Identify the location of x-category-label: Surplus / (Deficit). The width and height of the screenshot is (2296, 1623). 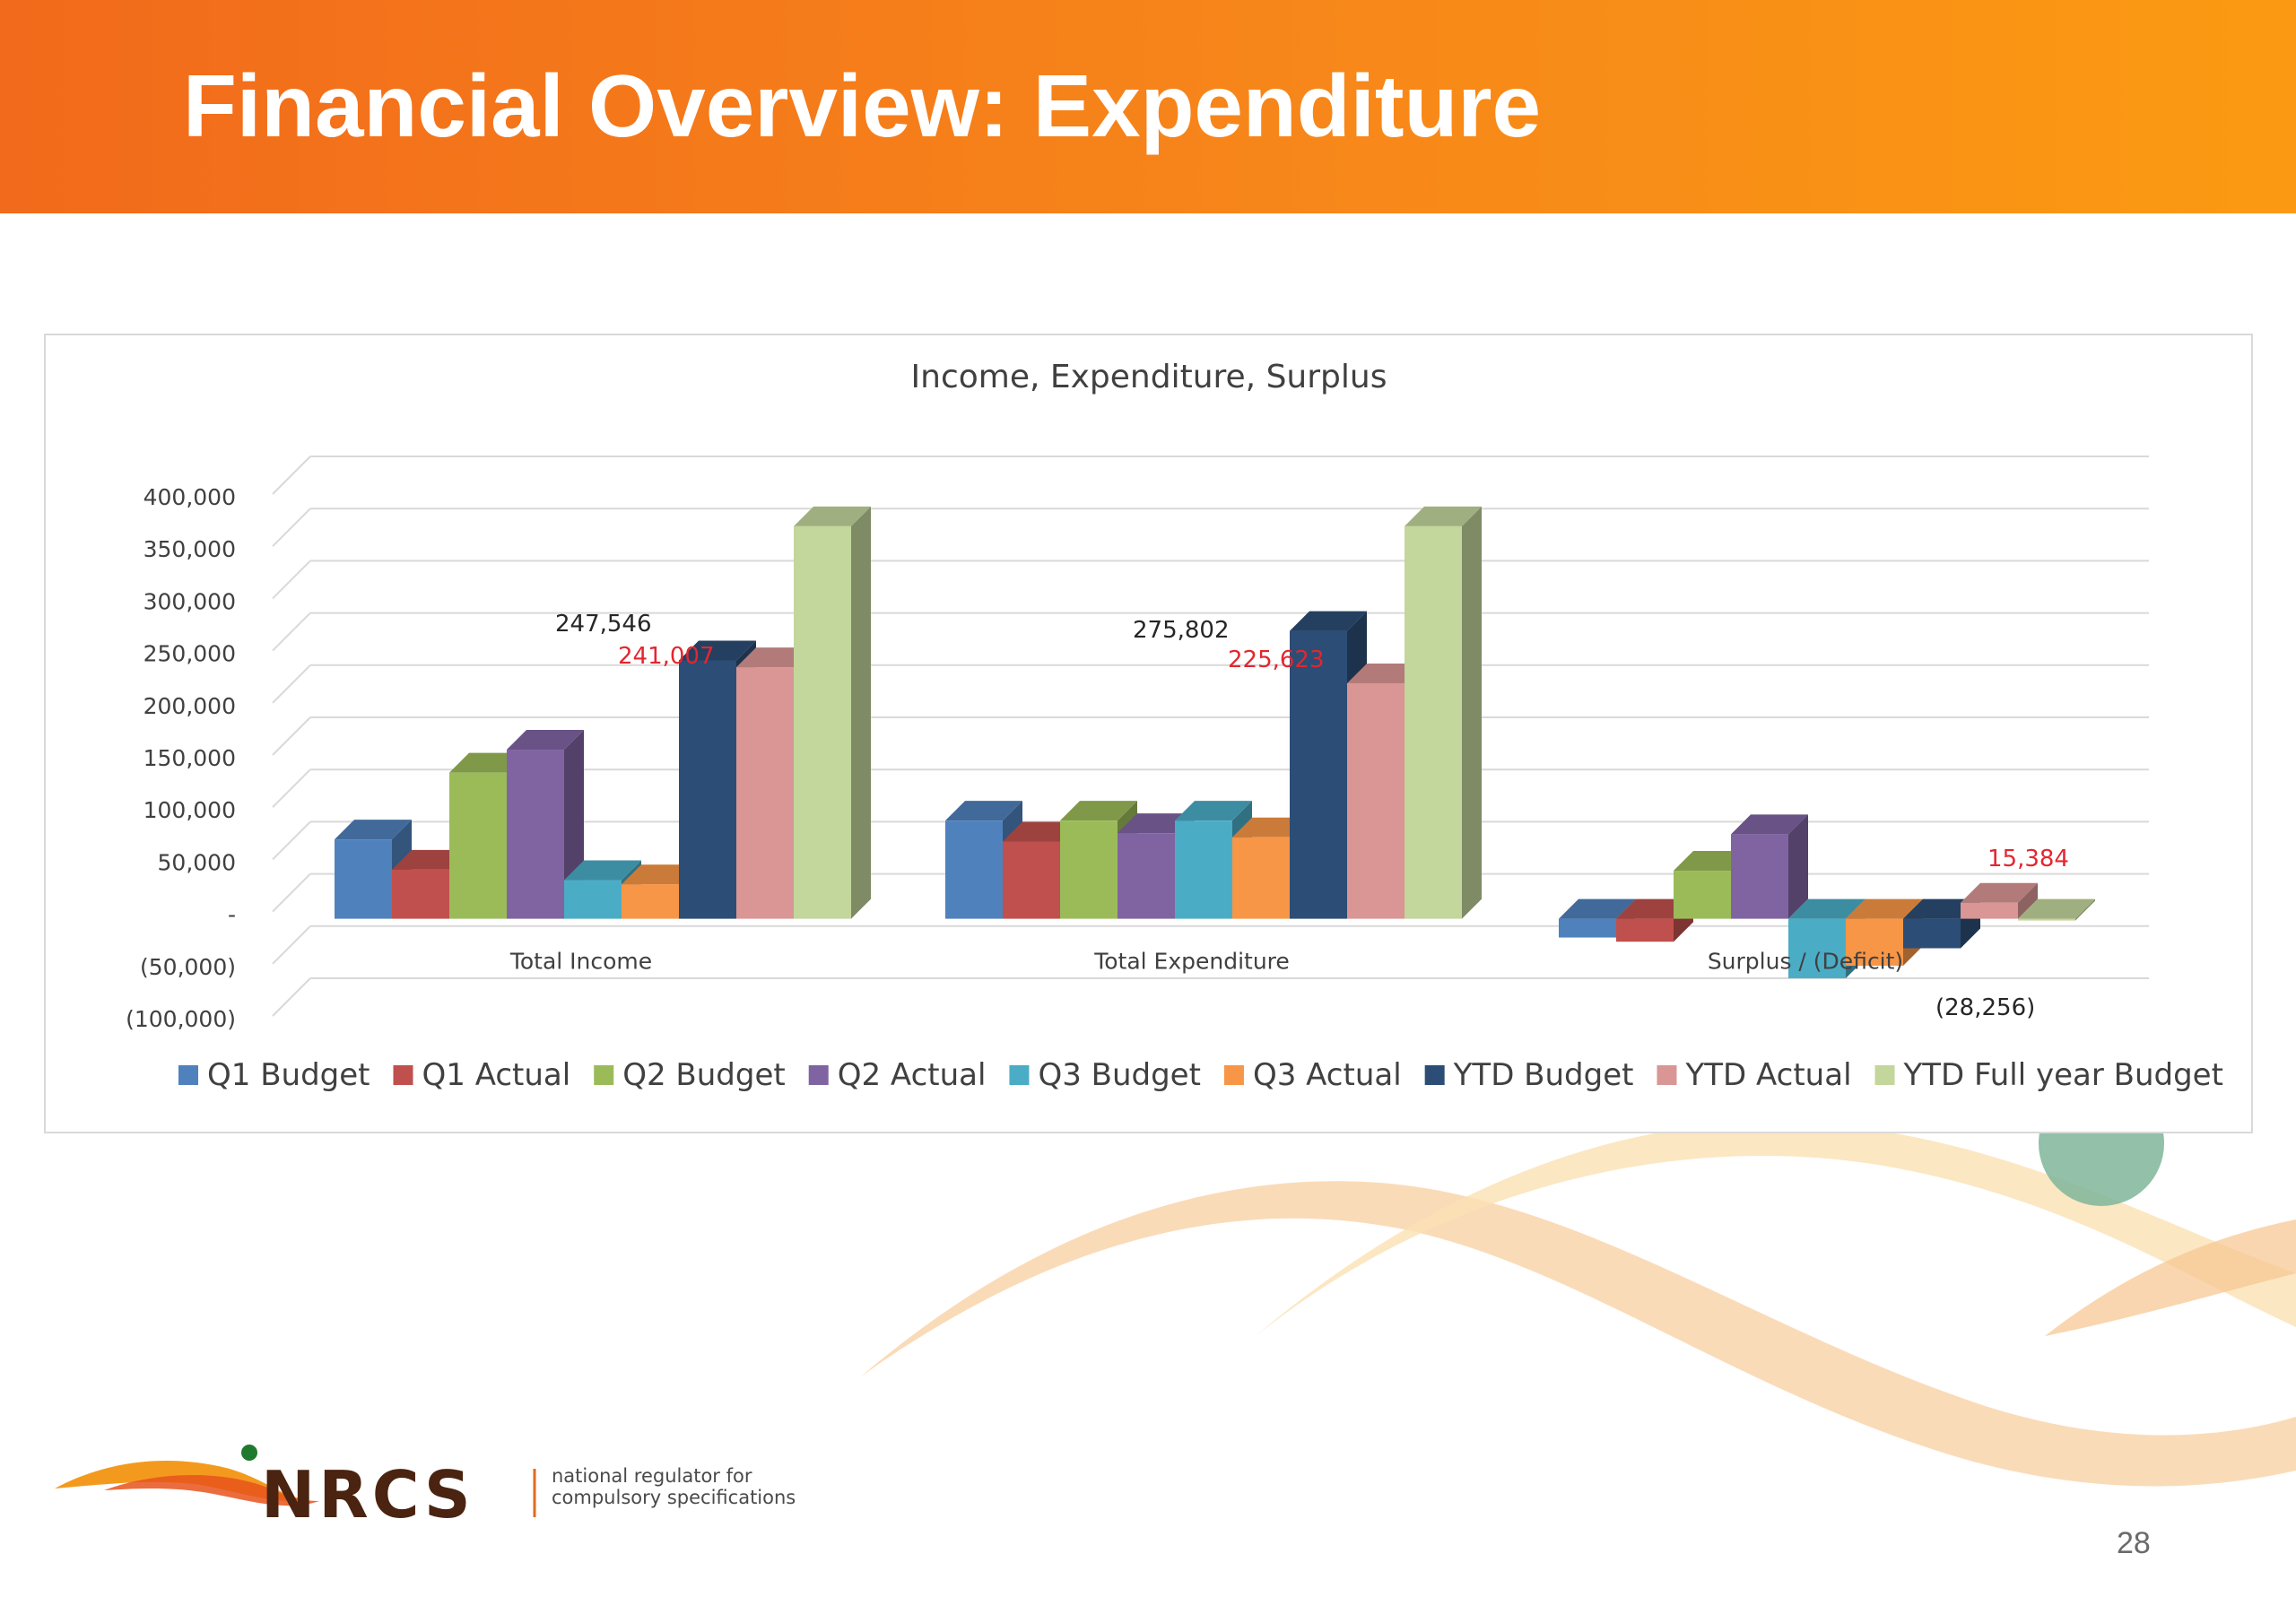
(1805, 962).